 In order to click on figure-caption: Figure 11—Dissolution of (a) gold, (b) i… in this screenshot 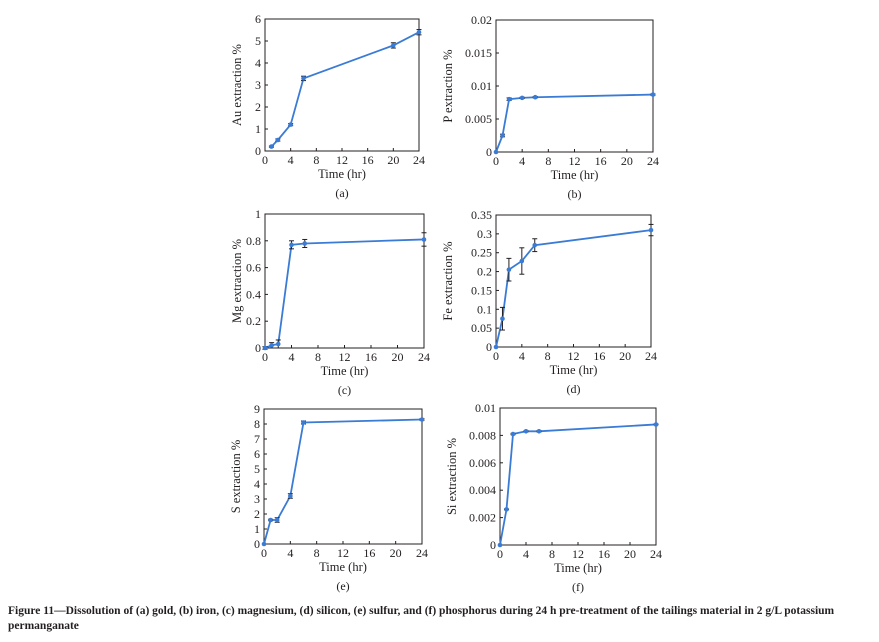, I will do `click(421, 618)`.